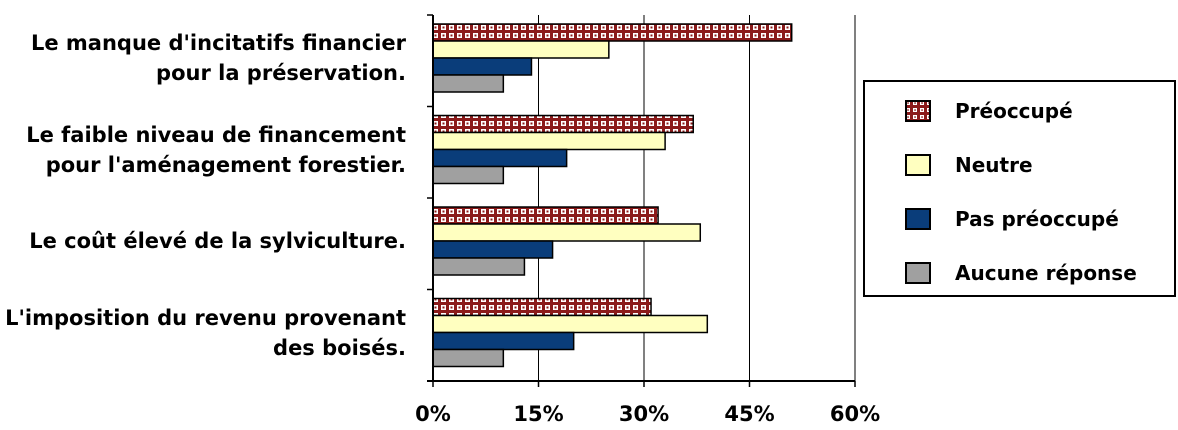  Describe the element at coordinates (493, 249) in the screenshot. I see `bar-pas-pr-occup--2` at that location.